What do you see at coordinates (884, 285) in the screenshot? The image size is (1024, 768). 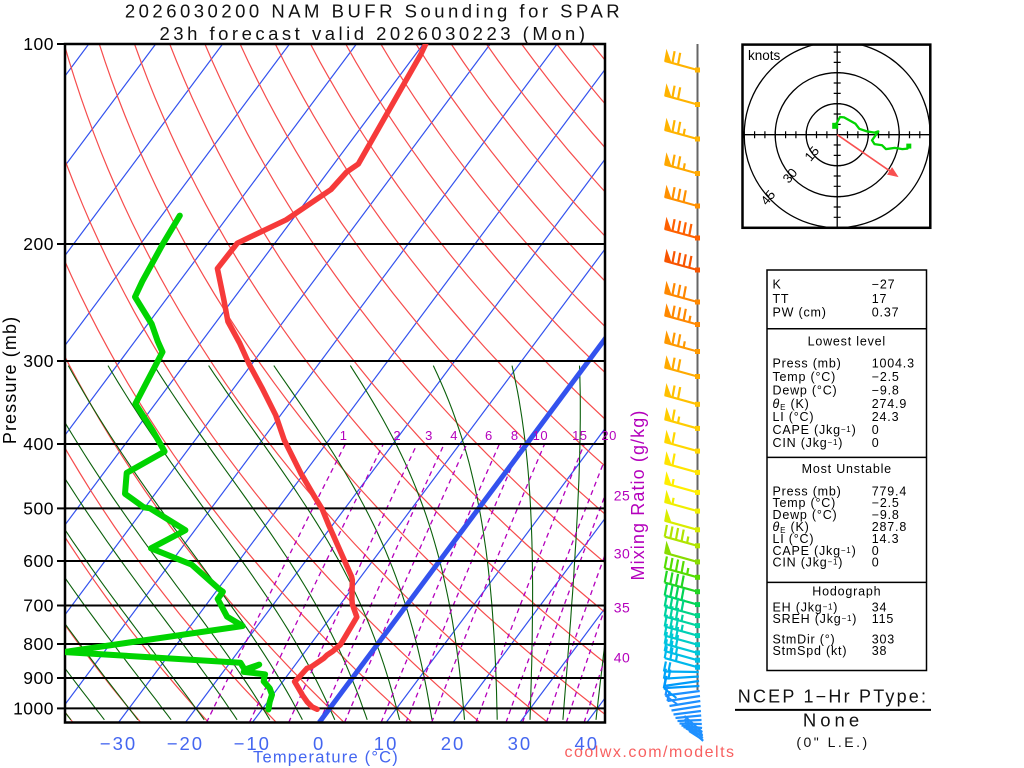 I see `svg-text: −27` at bounding box center [884, 285].